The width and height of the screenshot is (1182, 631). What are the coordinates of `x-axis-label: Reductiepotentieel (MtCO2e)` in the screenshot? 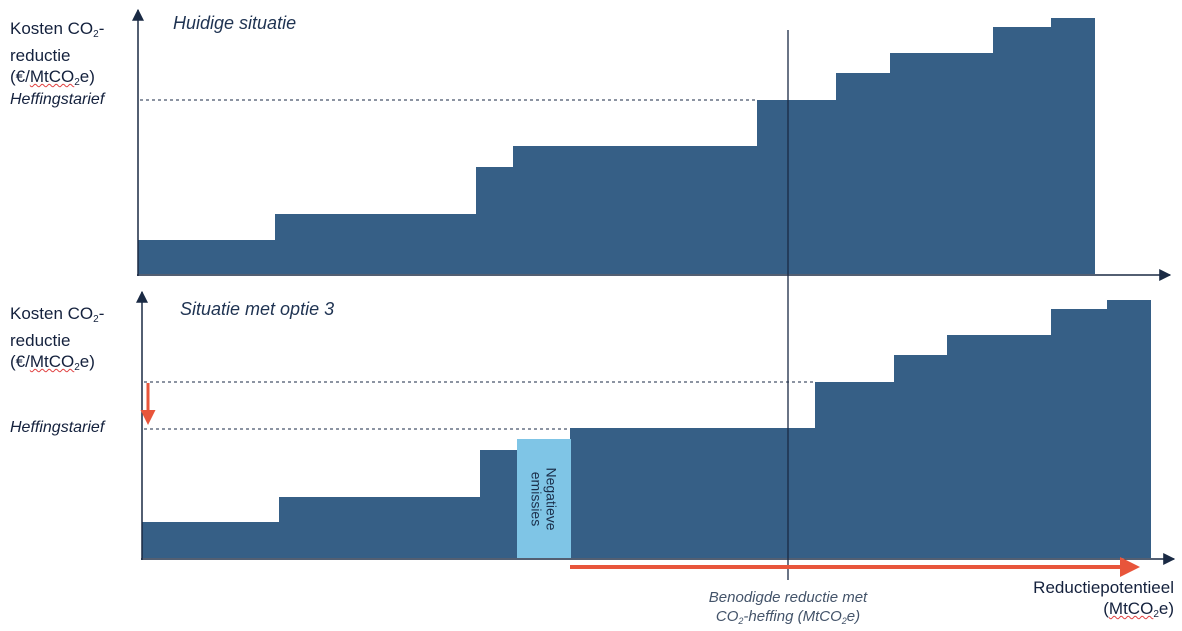 It's located at (1103, 599).